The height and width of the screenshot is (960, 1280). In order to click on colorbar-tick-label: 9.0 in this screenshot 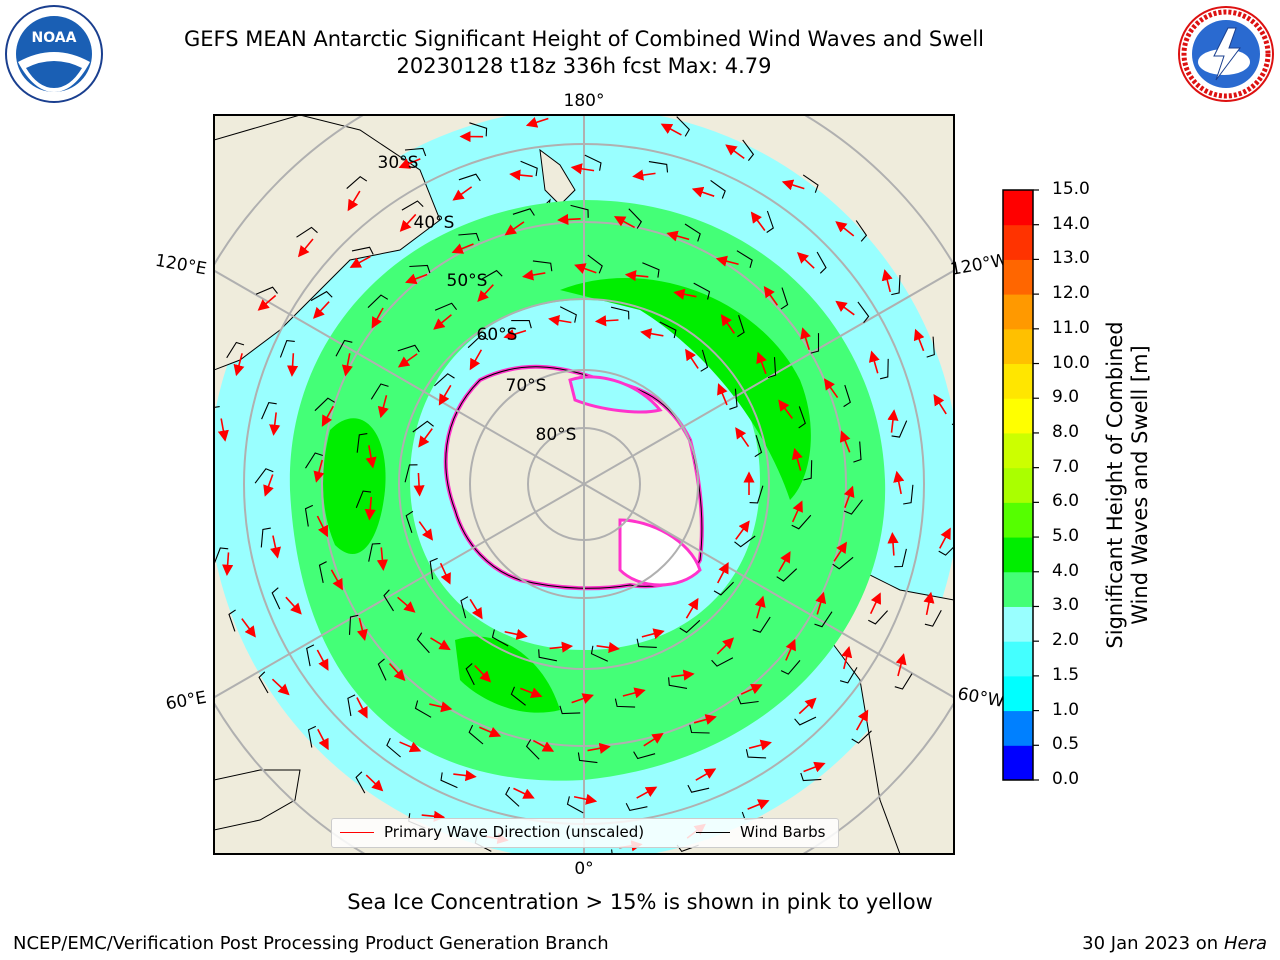, I will do `click(1066, 397)`.